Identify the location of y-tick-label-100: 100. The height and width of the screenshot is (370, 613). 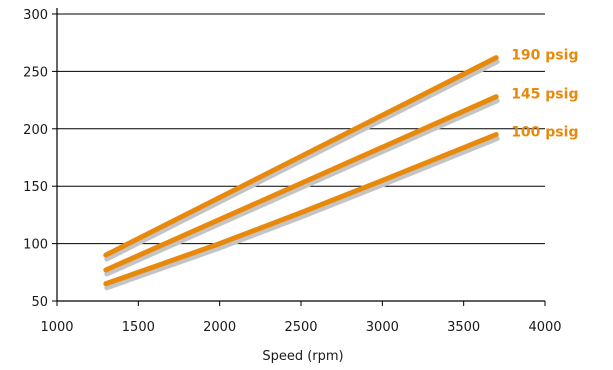
(35, 245).